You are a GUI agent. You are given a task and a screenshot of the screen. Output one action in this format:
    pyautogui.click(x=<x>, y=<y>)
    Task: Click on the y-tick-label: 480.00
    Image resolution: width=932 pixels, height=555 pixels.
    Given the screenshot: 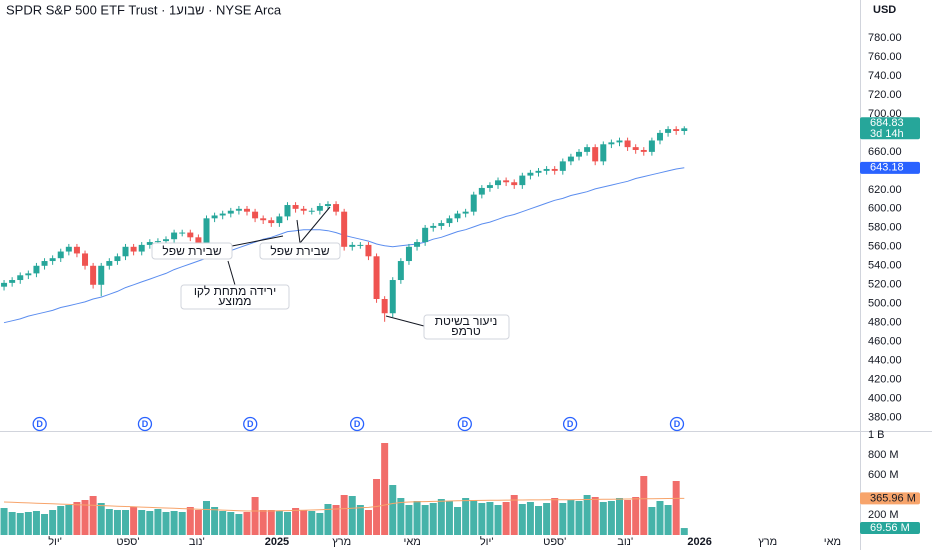 What is the action you would take?
    pyautogui.click(x=885, y=323)
    